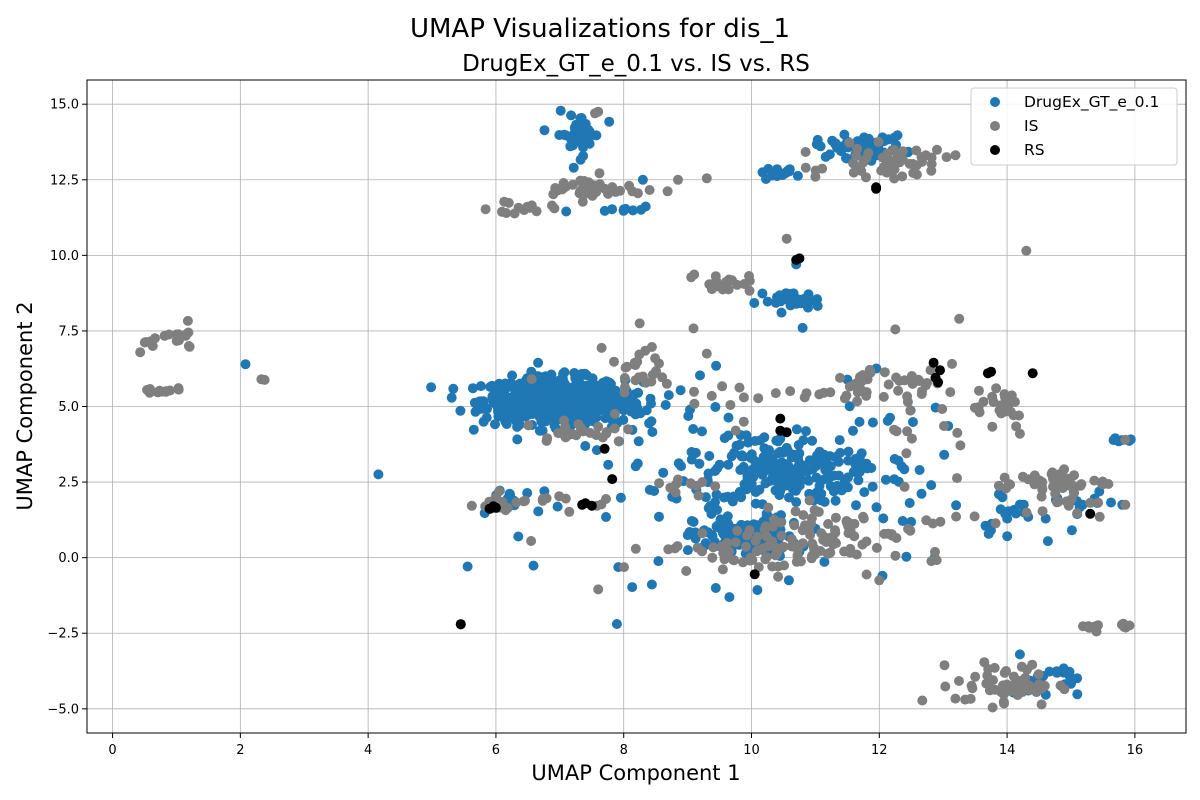 The image size is (1200, 800). Describe the element at coordinates (1031, 126) in the screenshot. I see `legend-label-is: IS` at that location.